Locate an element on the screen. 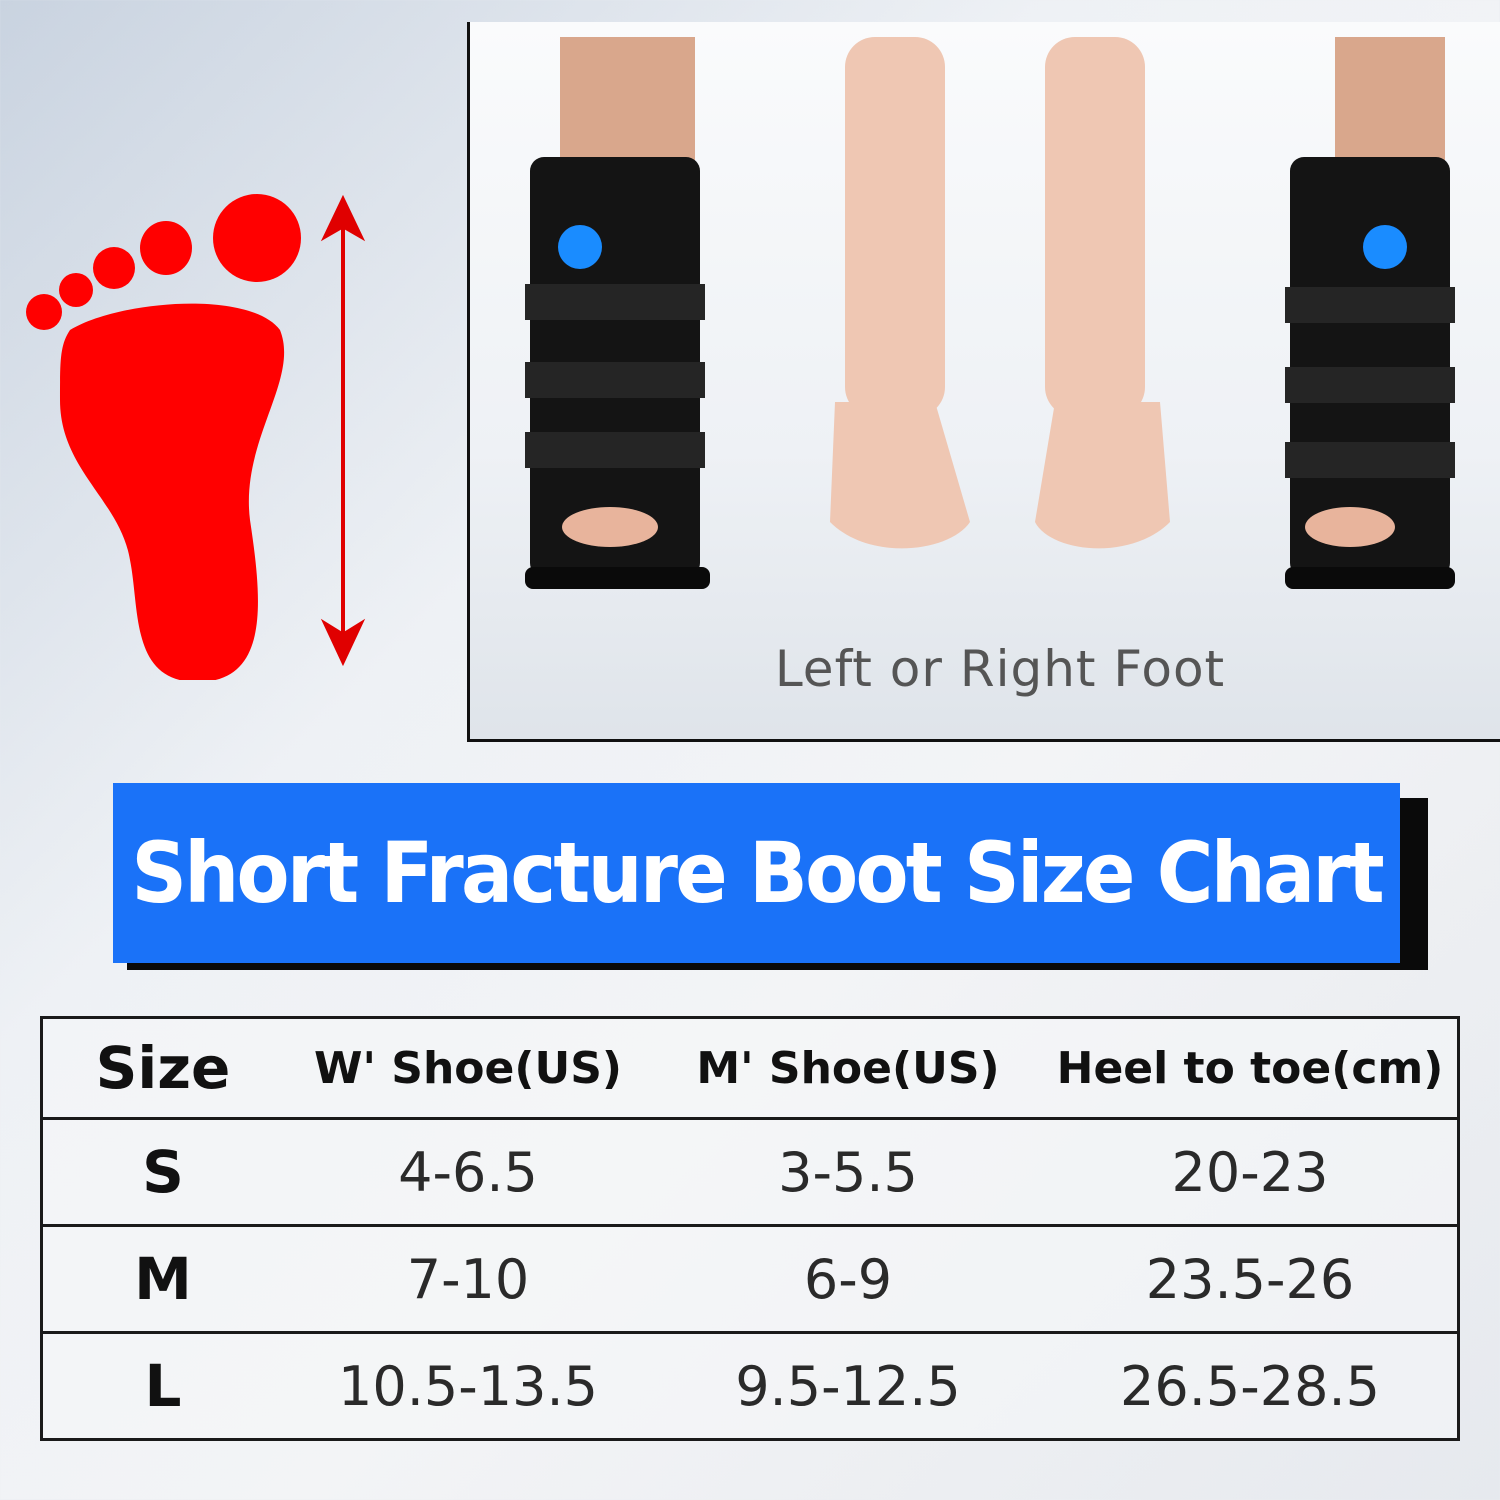  womens-shoe-cell: 4-6.5 is located at coordinates (468, 1171).